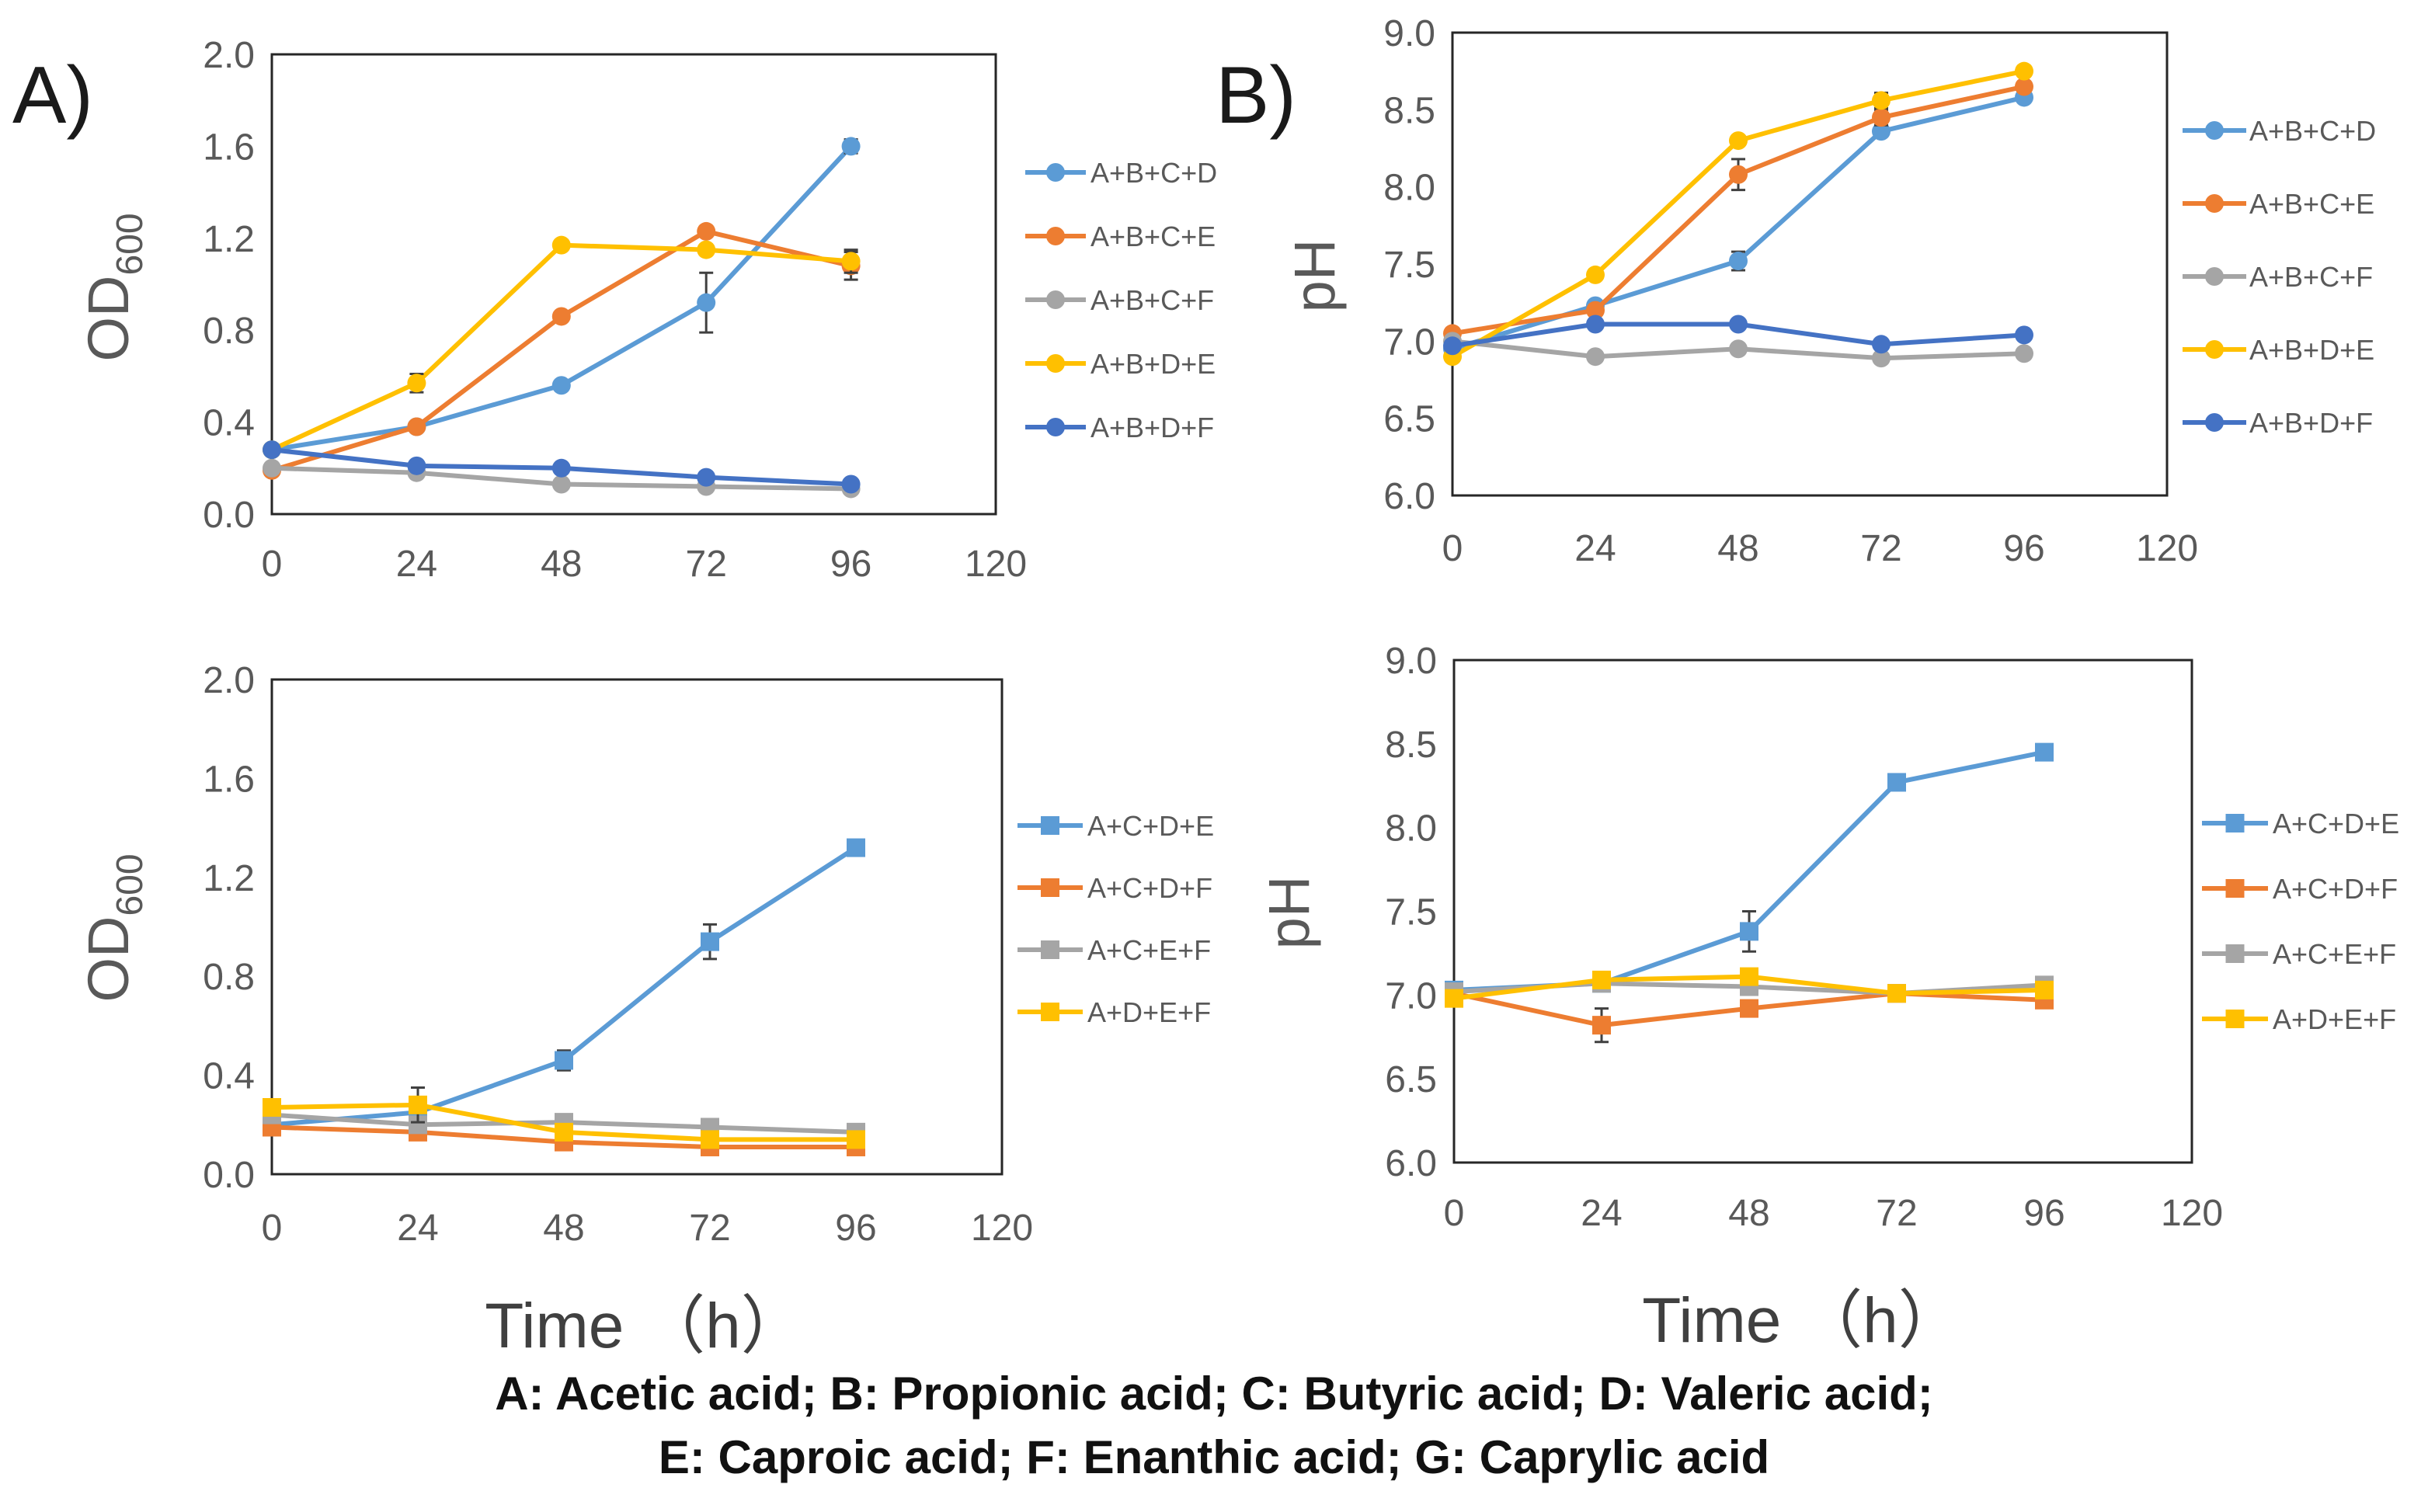 Image resolution: width=2428 pixels, height=1512 pixels. I want to click on legend-label: A+C+D+E, so click(1150, 826).